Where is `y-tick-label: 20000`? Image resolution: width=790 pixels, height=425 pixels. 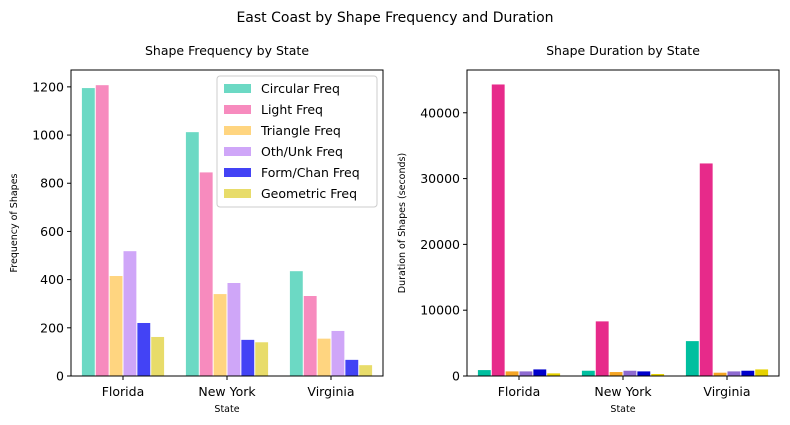 y-tick-label: 20000 is located at coordinates (440, 244).